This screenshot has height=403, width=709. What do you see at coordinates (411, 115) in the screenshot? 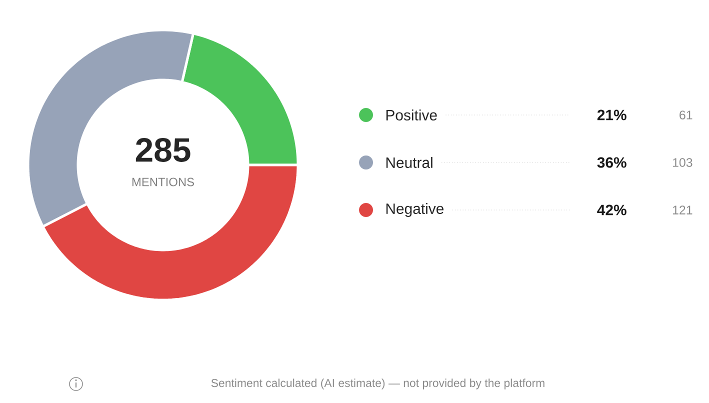
I see `legend-label: Positive` at bounding box center [411, 115].